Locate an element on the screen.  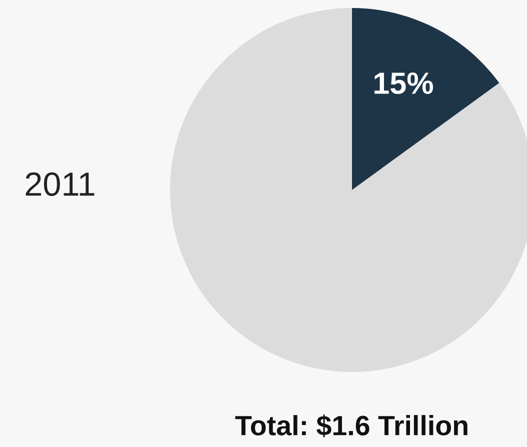
text: Total: $1.6 Trillion is located at coordinates (351, 426).